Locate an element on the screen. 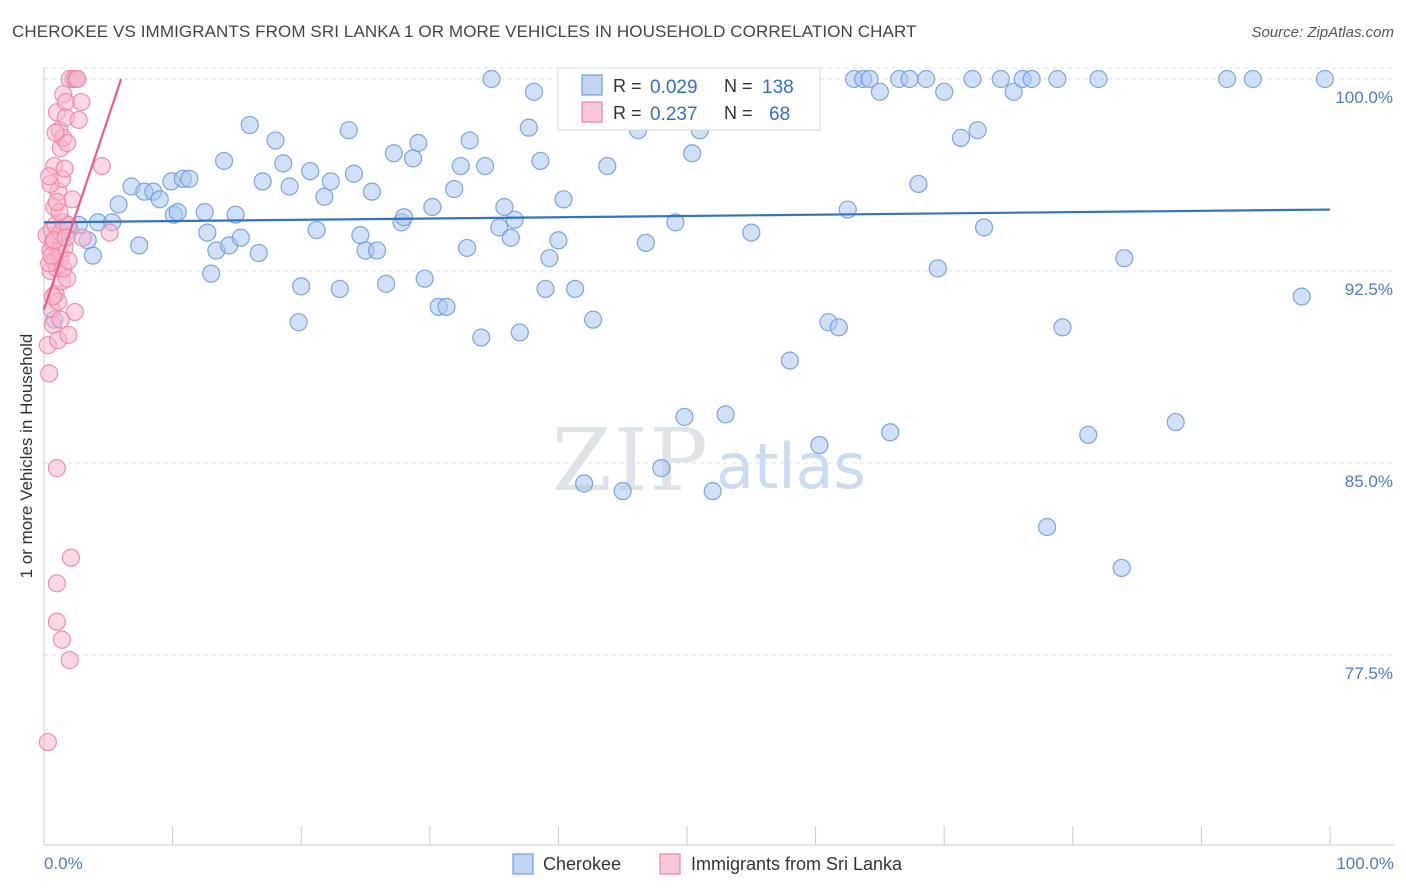 This screenshot has height=892, width=1406. series-sri-lanka is located at coordinates (78, 410).